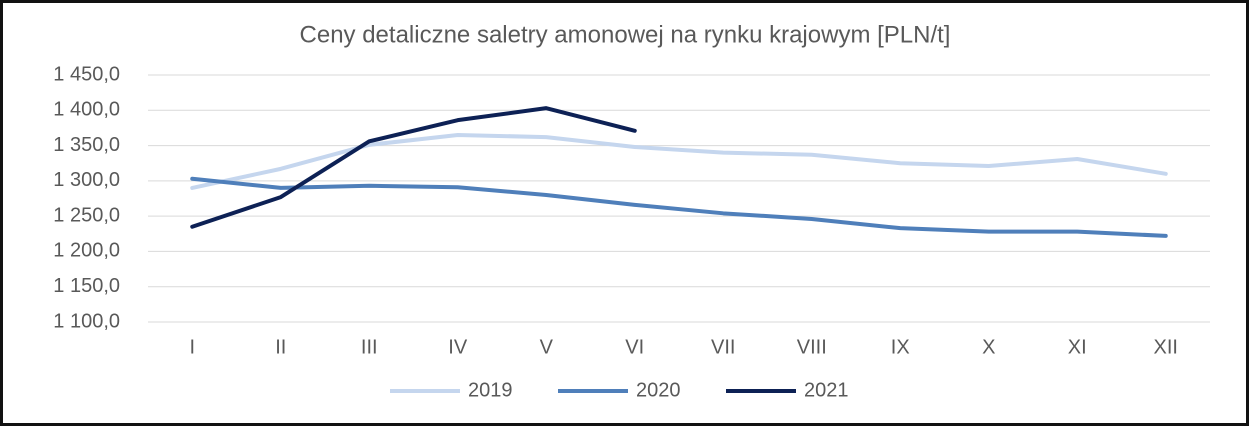 This screenshot has height=426, width=1249. I want to click on x-tick-label: VII, so click(723, 347).